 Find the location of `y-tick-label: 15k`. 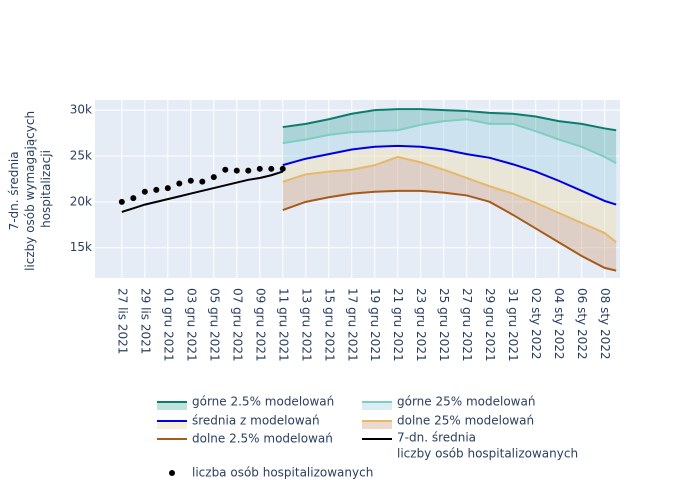

y-tick-label: 15k is located at coordinates (81, 247).